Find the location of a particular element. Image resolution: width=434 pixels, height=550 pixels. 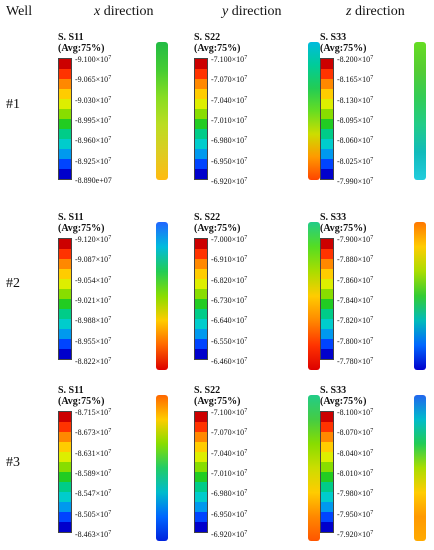

colorbar-tick-label: -7.880×10⁷ is located at coordinates (355, 260).